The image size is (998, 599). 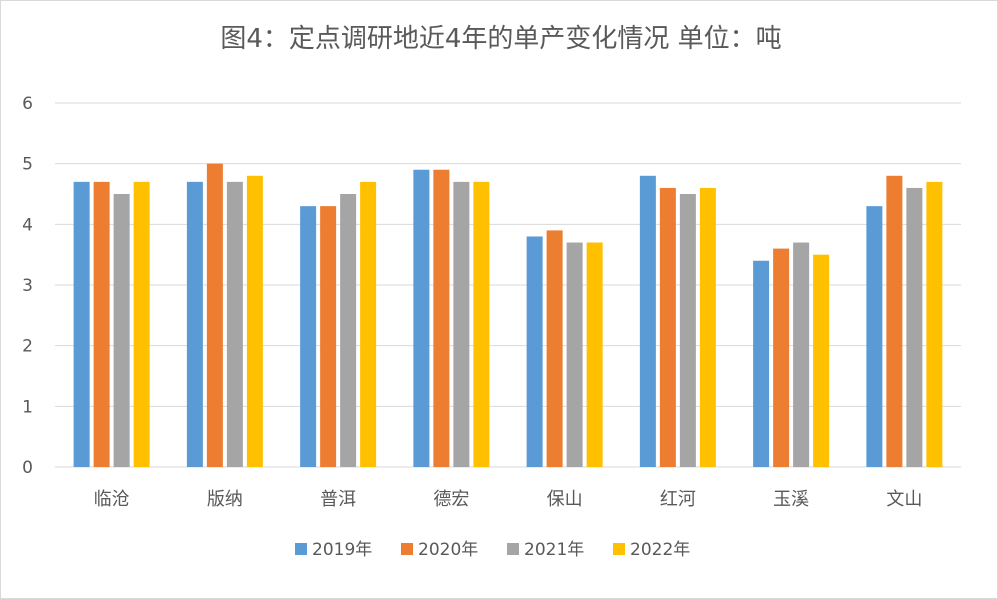 What do you see at coordinates (451, 499) in the screenshot?
I see `x-tick-label: 德宏` at bounding box center [451, 499].